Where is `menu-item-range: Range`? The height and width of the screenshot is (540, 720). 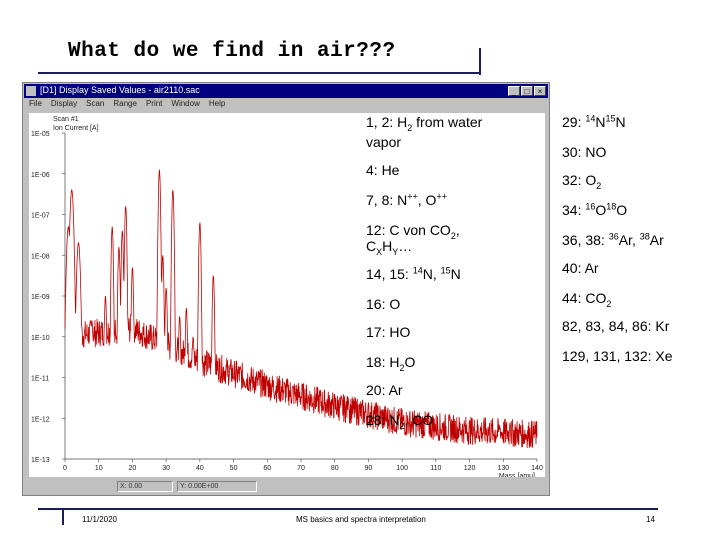
menu-item-range: Range is located at coordinates (125, 103).